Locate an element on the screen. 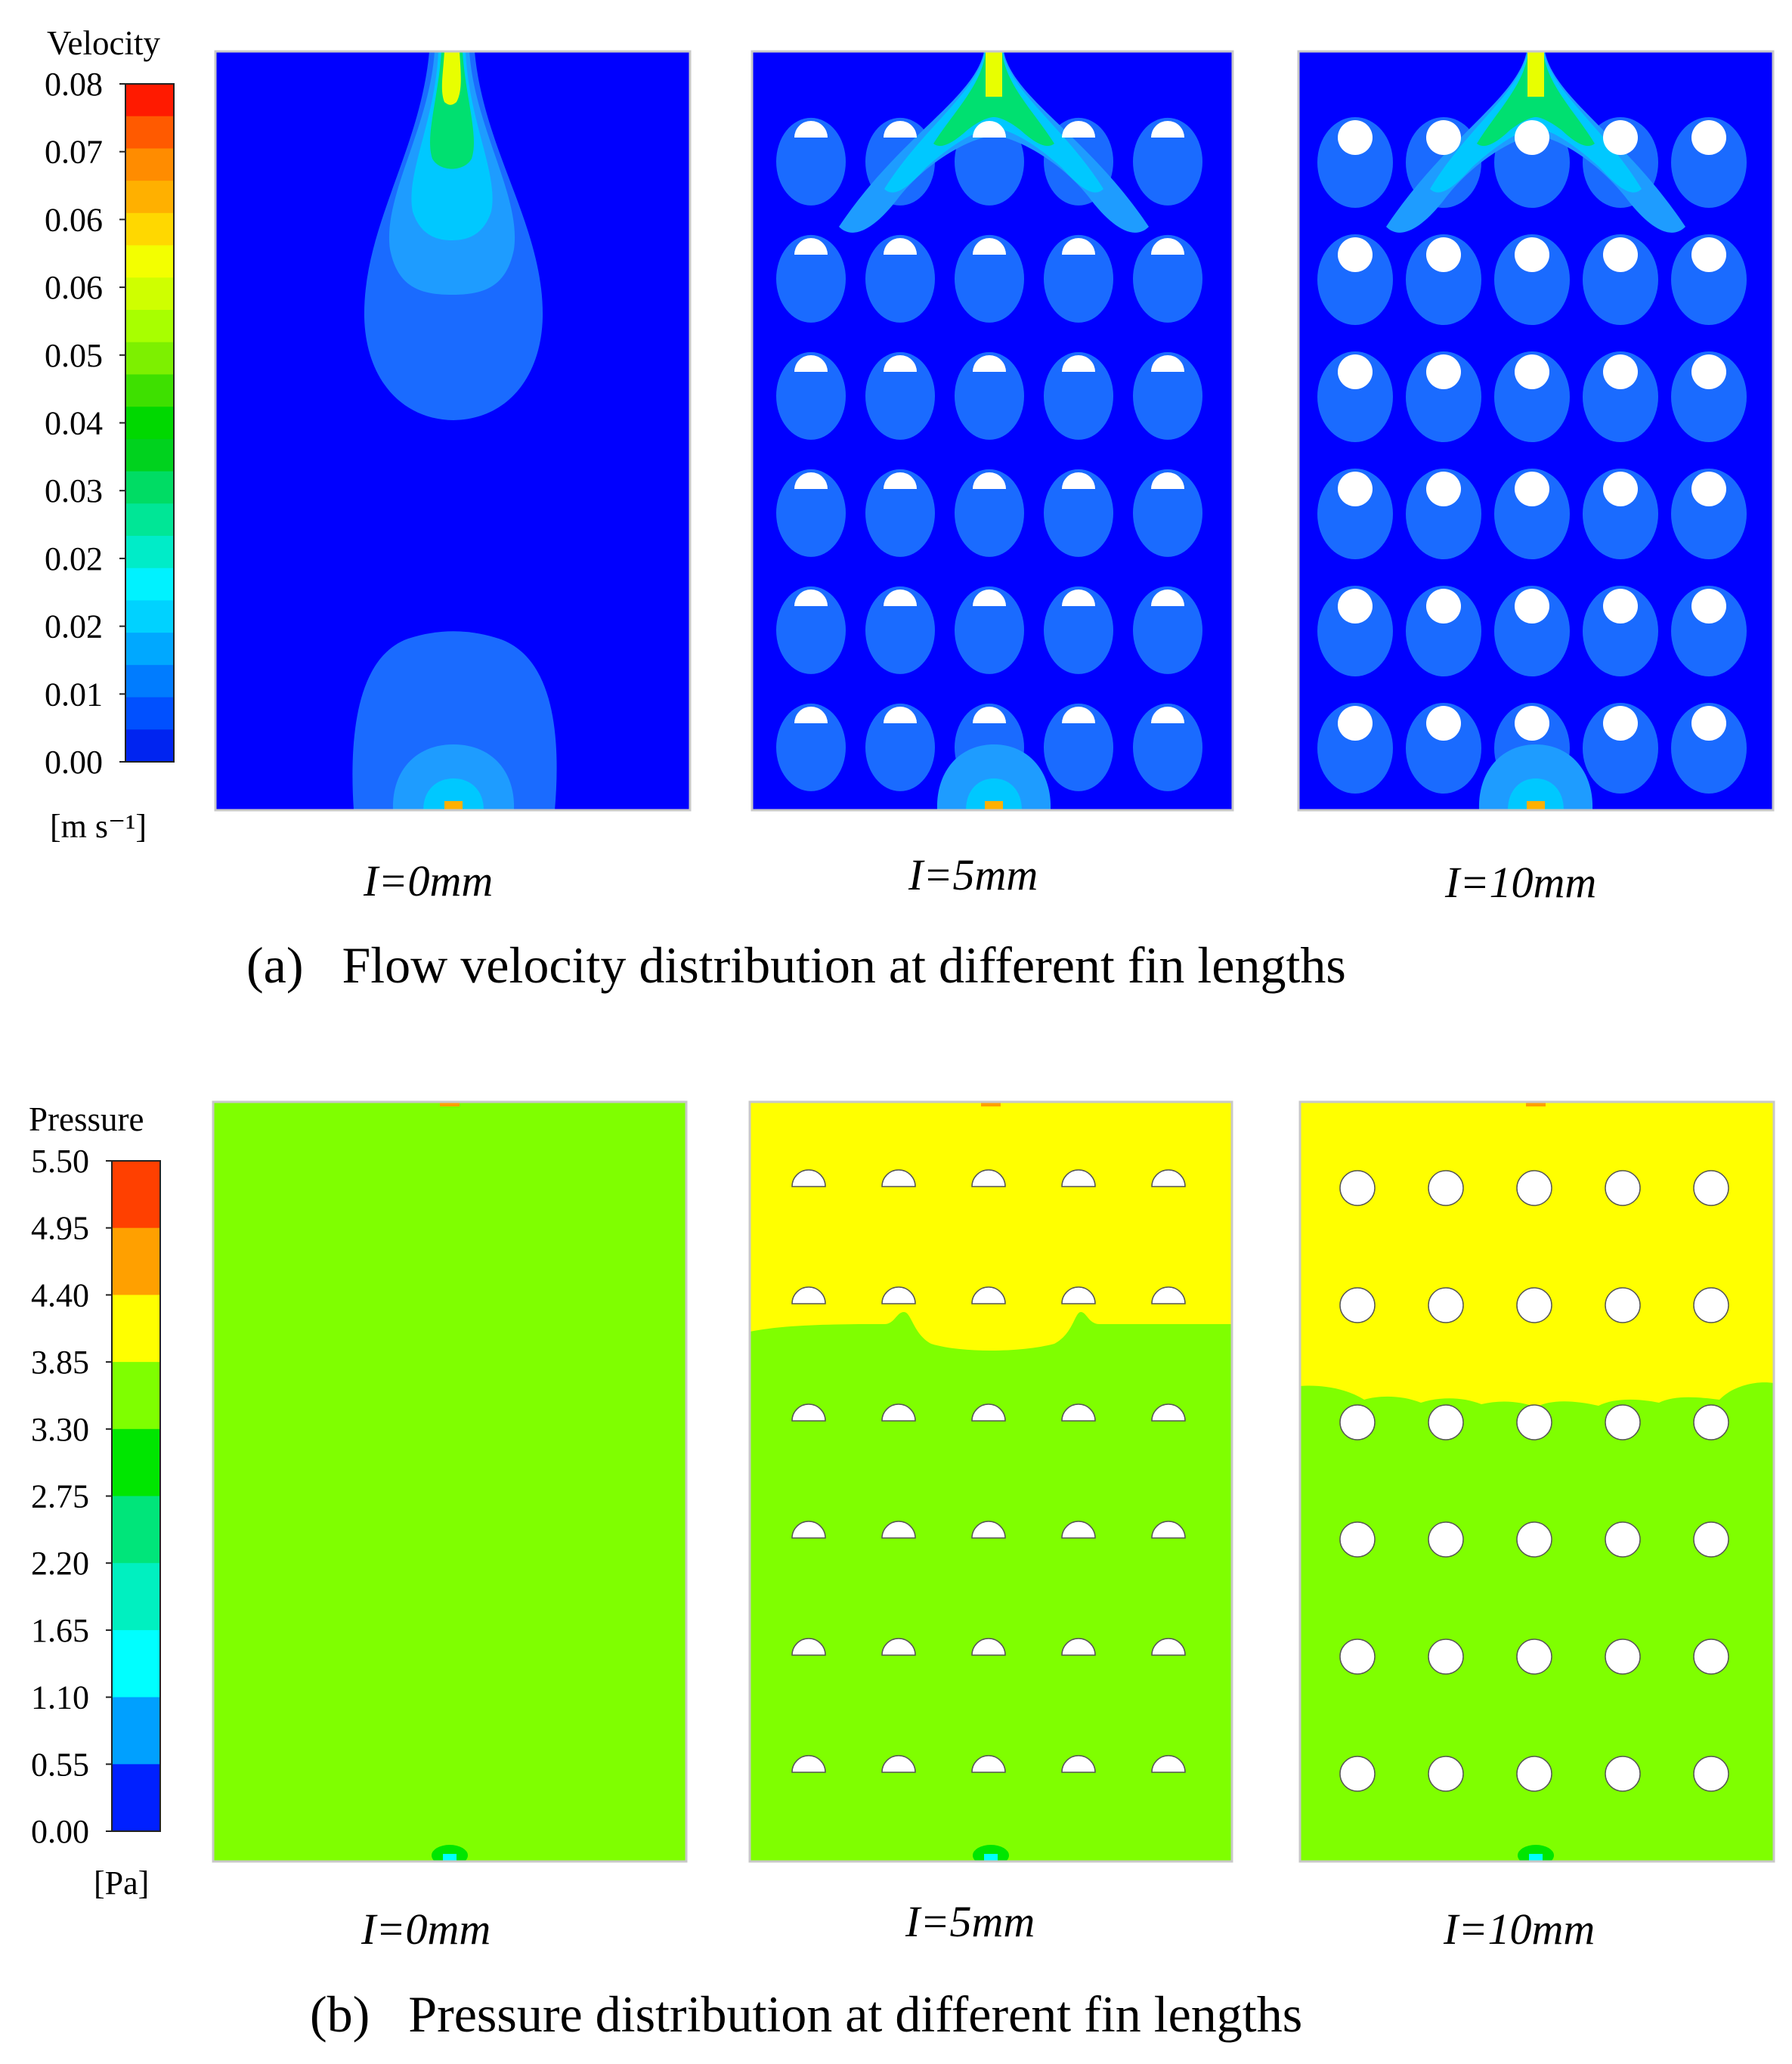 The height and width of the screenshot is (2064, 1792). velocity-panel-10mm is located at coordinates (1535, 430).